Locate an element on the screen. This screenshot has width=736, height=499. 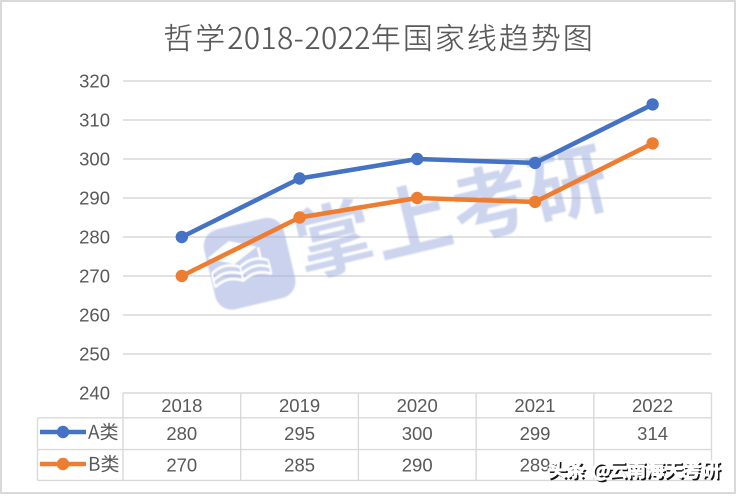
svg-text: 310 is located at coordinates (94, 120).